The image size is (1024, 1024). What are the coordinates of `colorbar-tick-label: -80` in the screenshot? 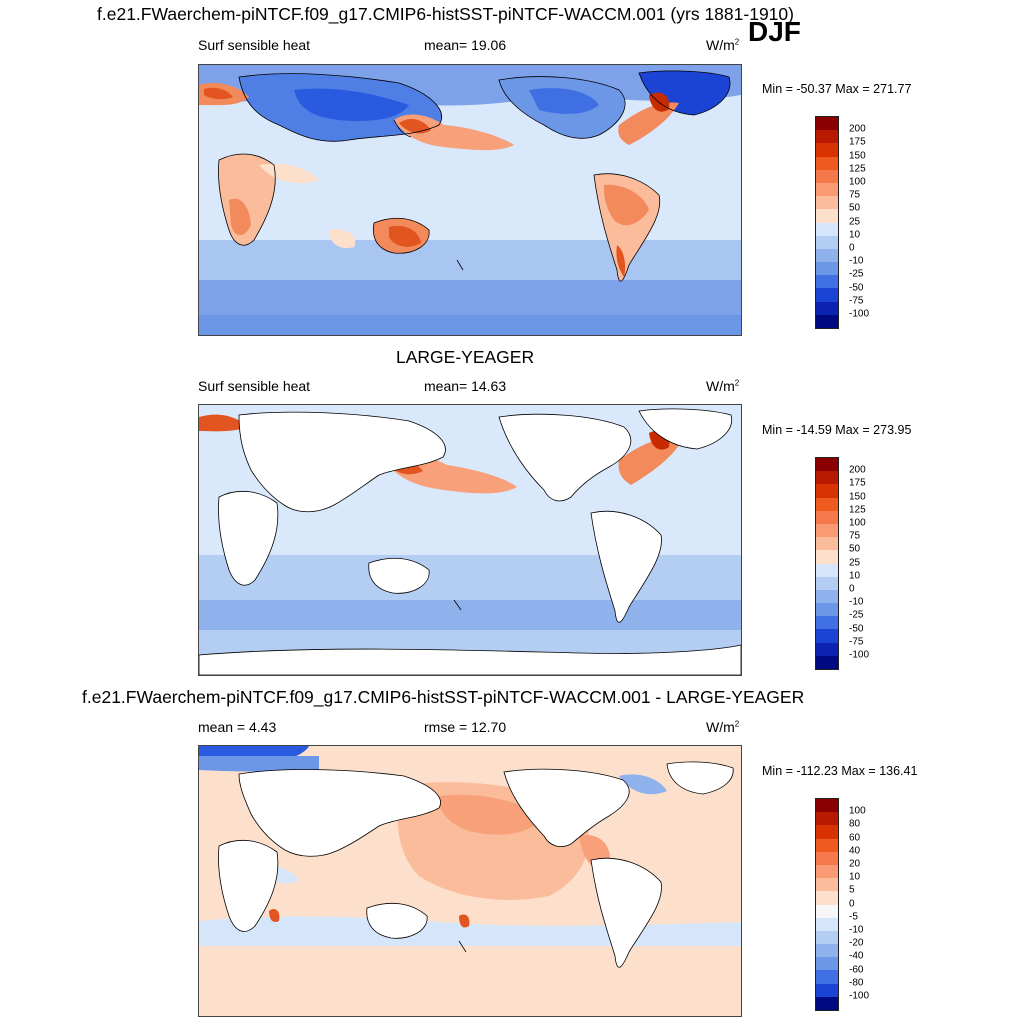 It's located at (856, 983).